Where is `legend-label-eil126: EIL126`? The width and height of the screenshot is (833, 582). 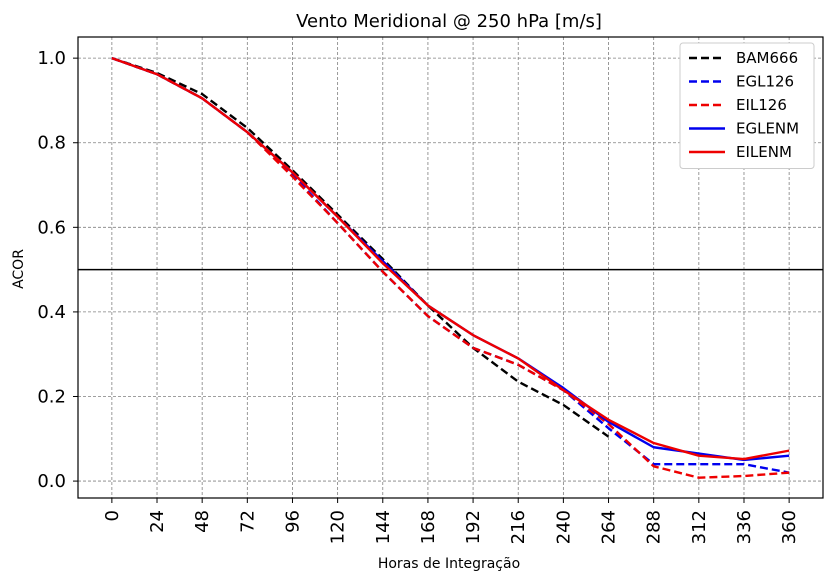
legend-label-eil126: EIL126 is located at coordinates (761, 105).